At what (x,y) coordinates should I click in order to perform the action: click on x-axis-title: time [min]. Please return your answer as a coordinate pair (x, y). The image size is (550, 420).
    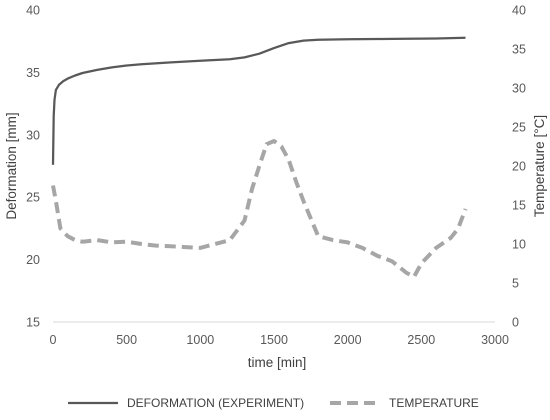
    Looking at the image, I should click on (277, 362).